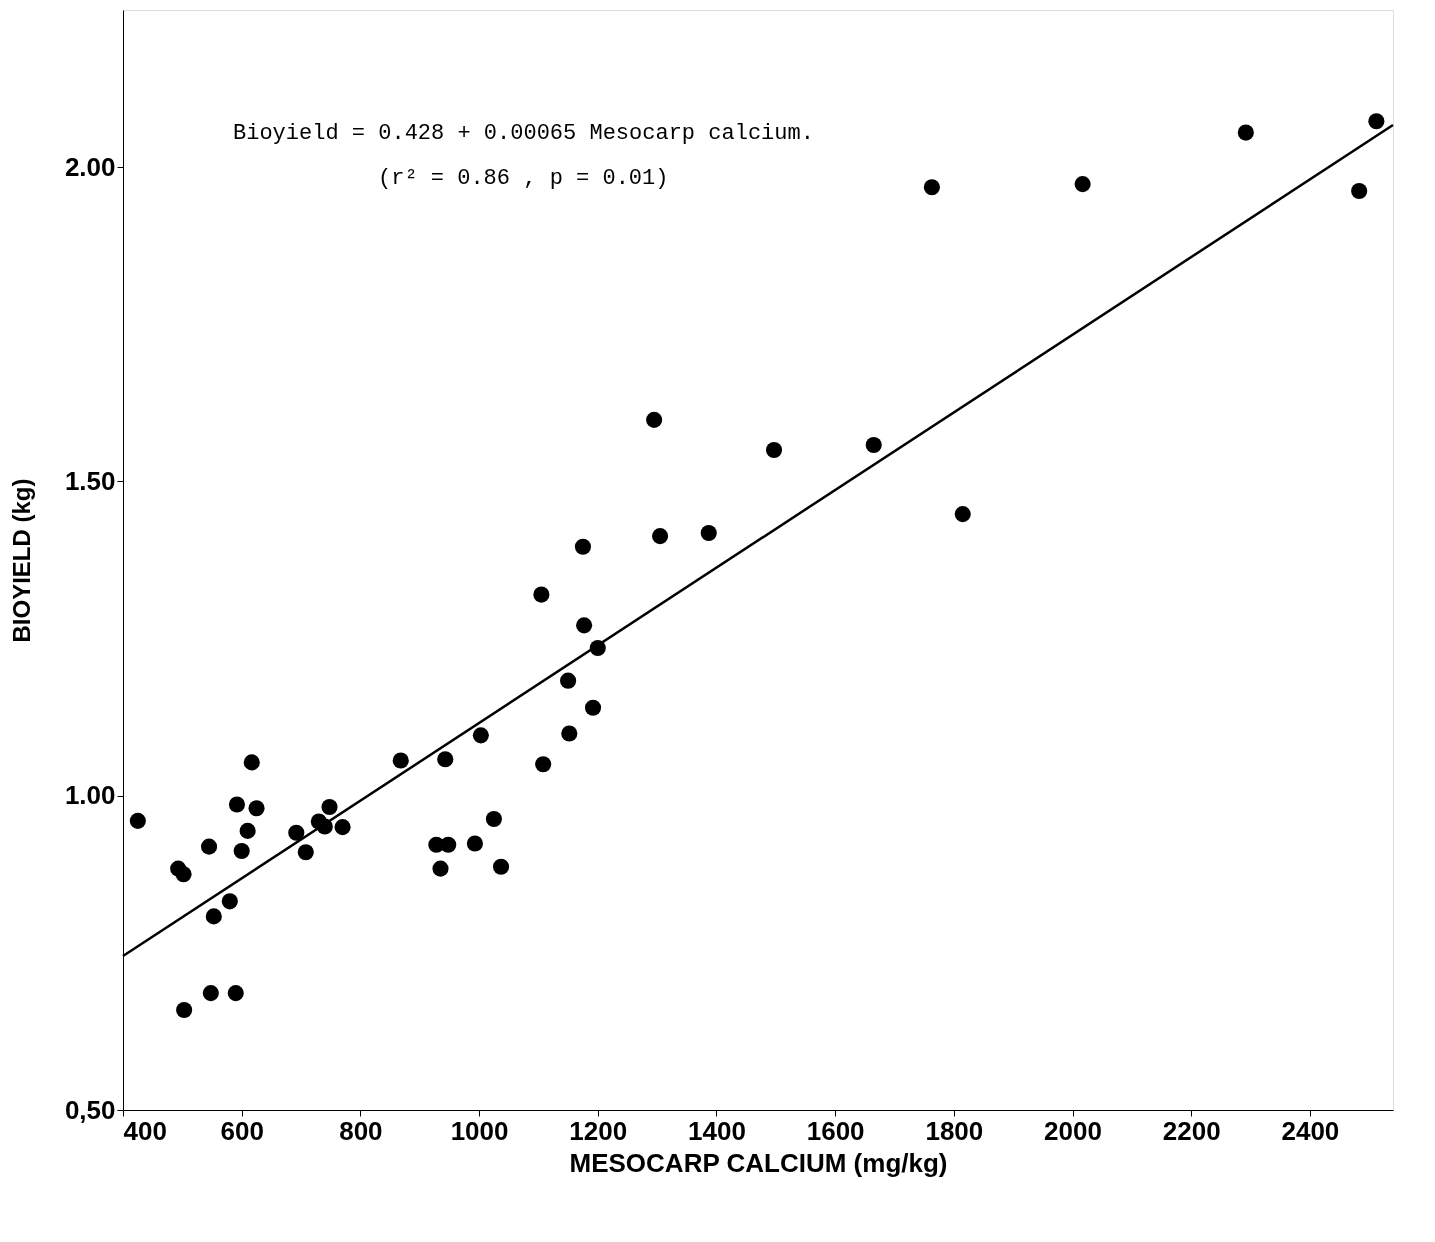 The height and width of the screenshot is (1242, 1435). Describe the element at coordinates (90, 1109) in the screenshot. I see `y-tick-label: 0,50` at that location.